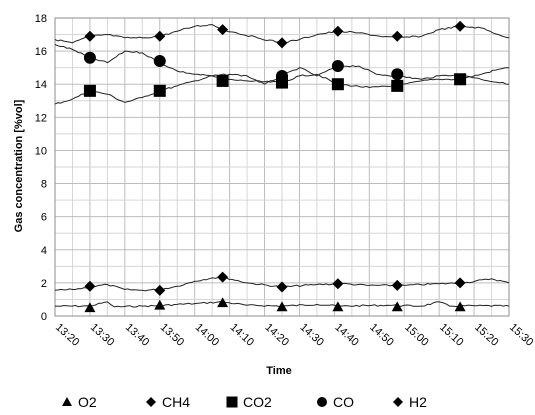 Image resolution: width=535 pixels, height=415 pixels. I want to click on legend-label-o2: O2, so click(87, 402).